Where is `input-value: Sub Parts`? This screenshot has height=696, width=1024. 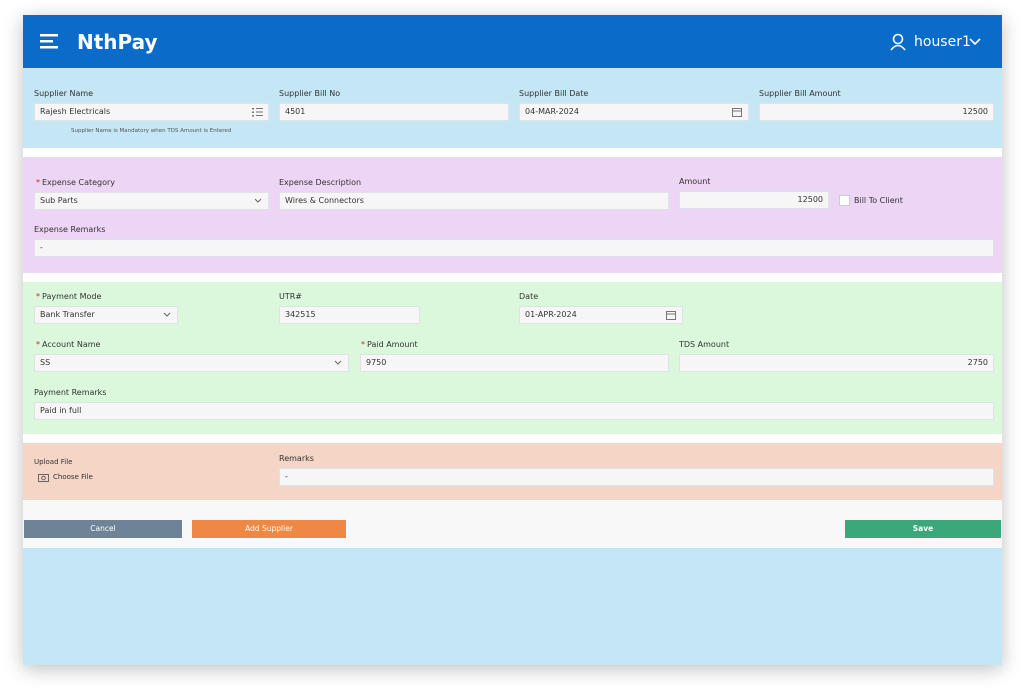 input-value: Sub Parts is located at coordinates (59, 200).